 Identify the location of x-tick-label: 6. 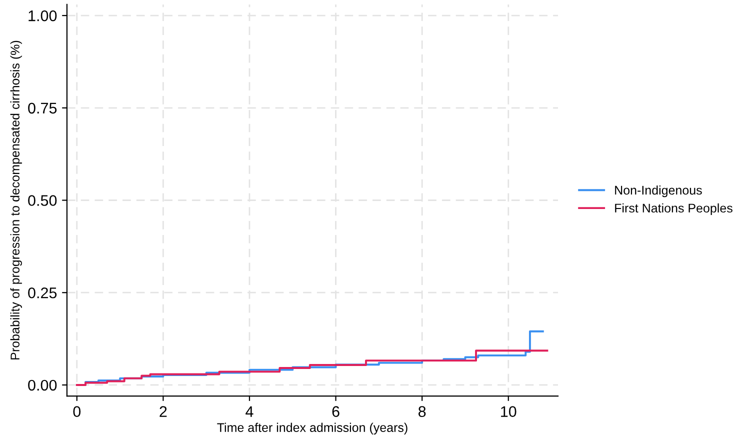
(336, 411).